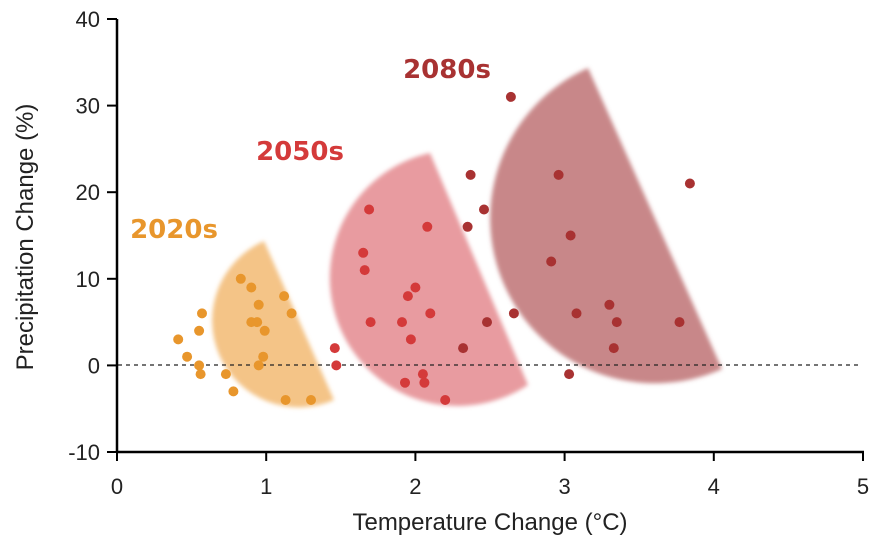 The image size is (871, 536). Describe the element at coordinates (564, 486) in the screenshot. I see `x-tick-label: 3` at that location.